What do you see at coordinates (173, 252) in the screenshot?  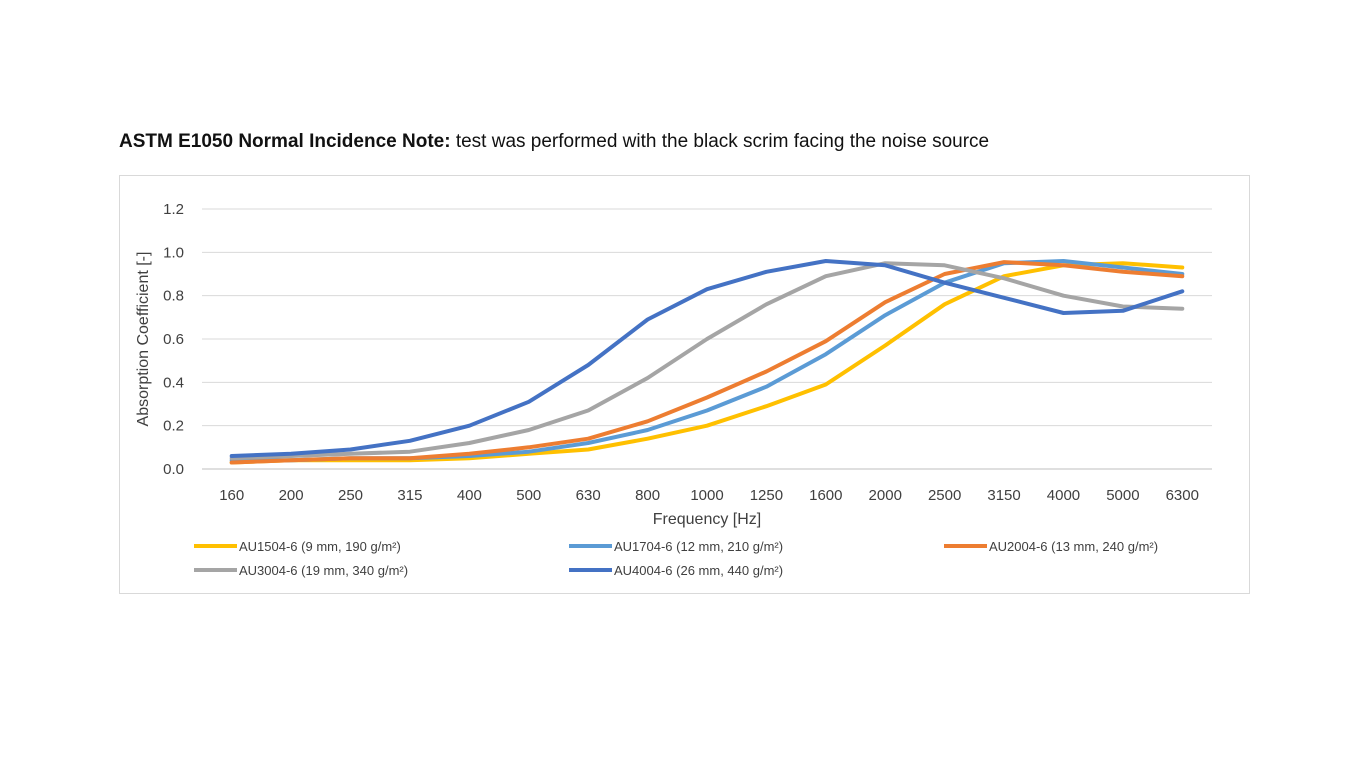 I see `y-tick-label-5: 1.0` at bounding box center [173, 252].